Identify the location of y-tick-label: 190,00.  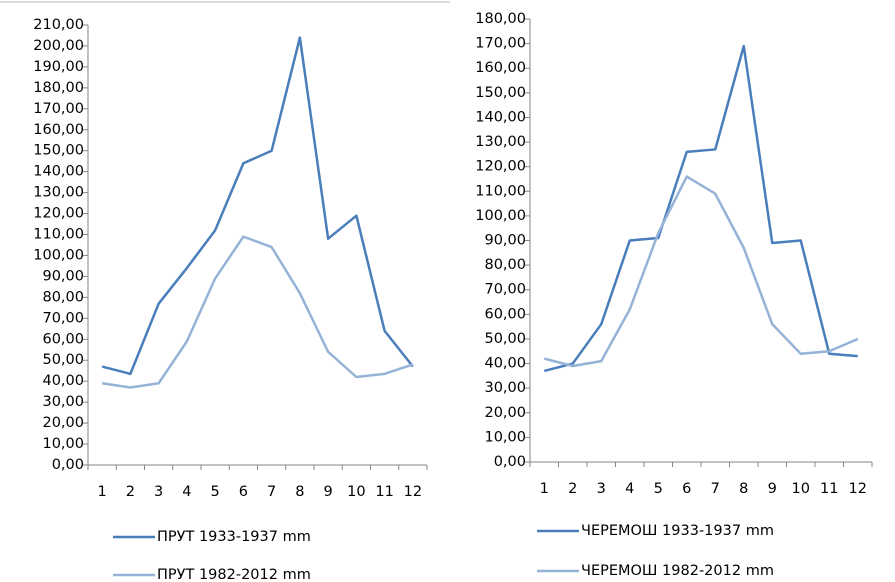
(58, 67).